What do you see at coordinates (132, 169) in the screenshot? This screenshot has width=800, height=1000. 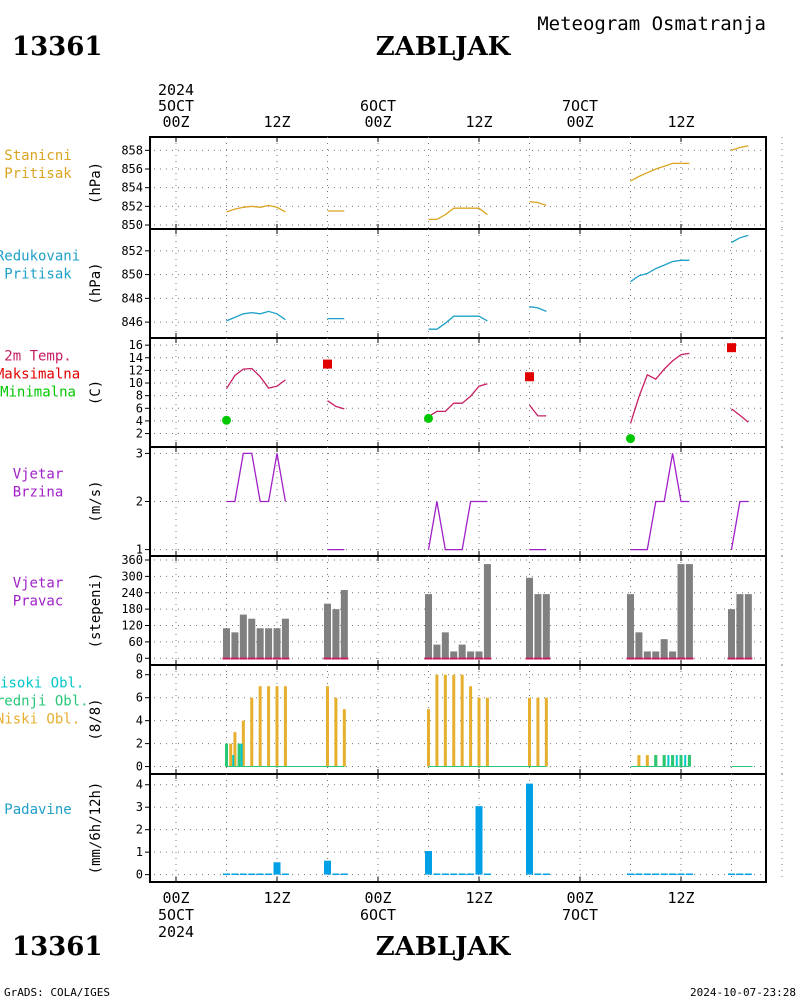 I see `y-tick-label: 856` at bounding box center [132, 169].